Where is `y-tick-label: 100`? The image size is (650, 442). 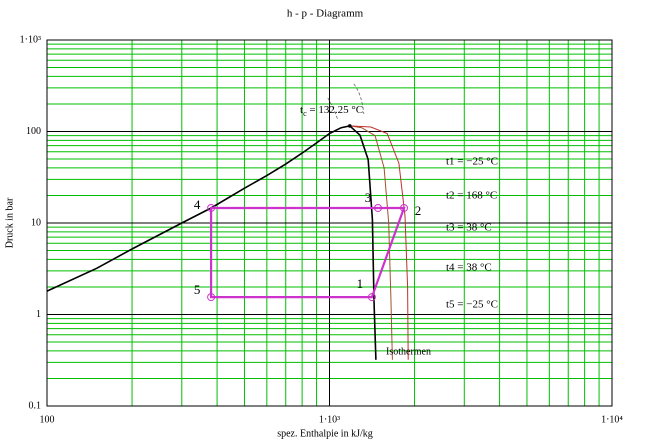
y-tick-label: 100 is located at coordinates (33, 131).